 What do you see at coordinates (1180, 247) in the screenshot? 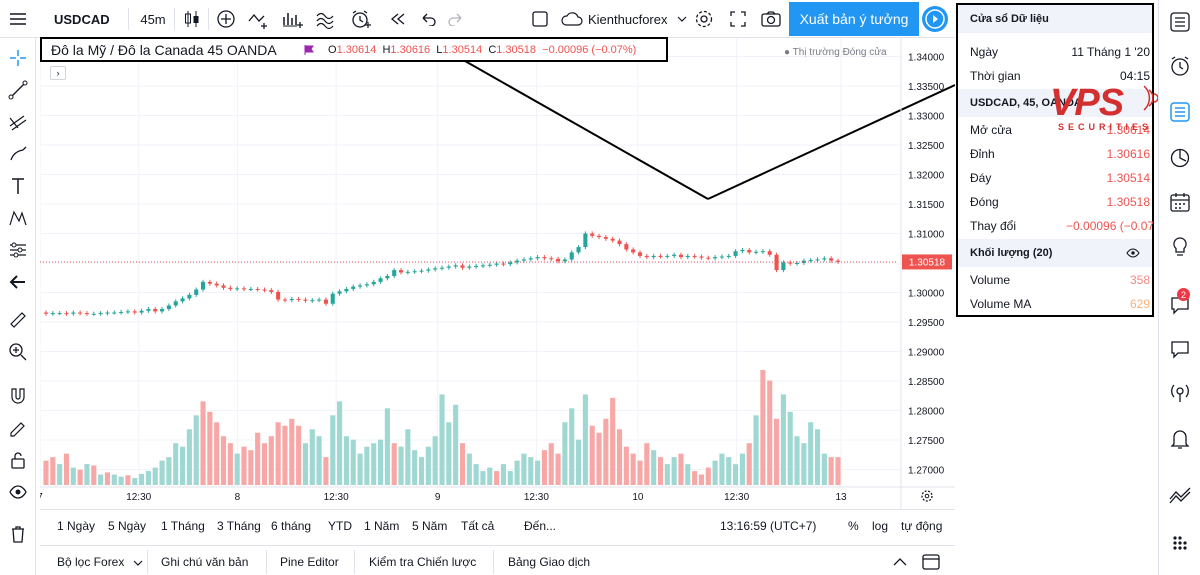
I see `ideas-button` at bounding box center [1180, 247].